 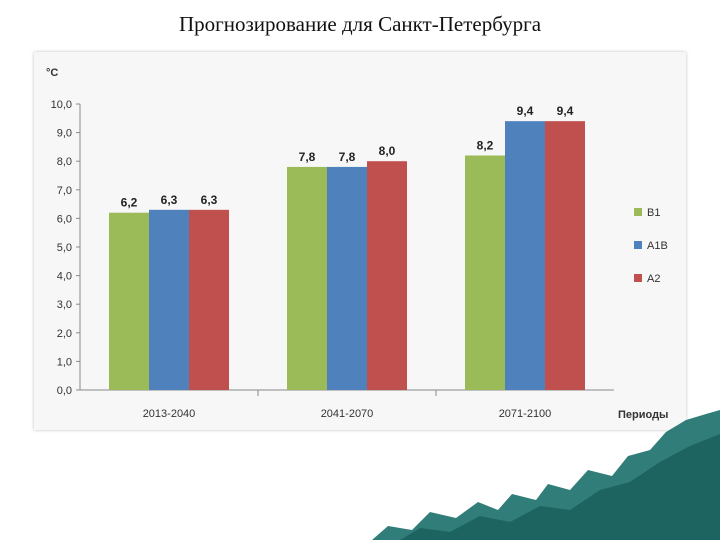 I want to click on legend-swatch-a2, so click(x=638, y=278).